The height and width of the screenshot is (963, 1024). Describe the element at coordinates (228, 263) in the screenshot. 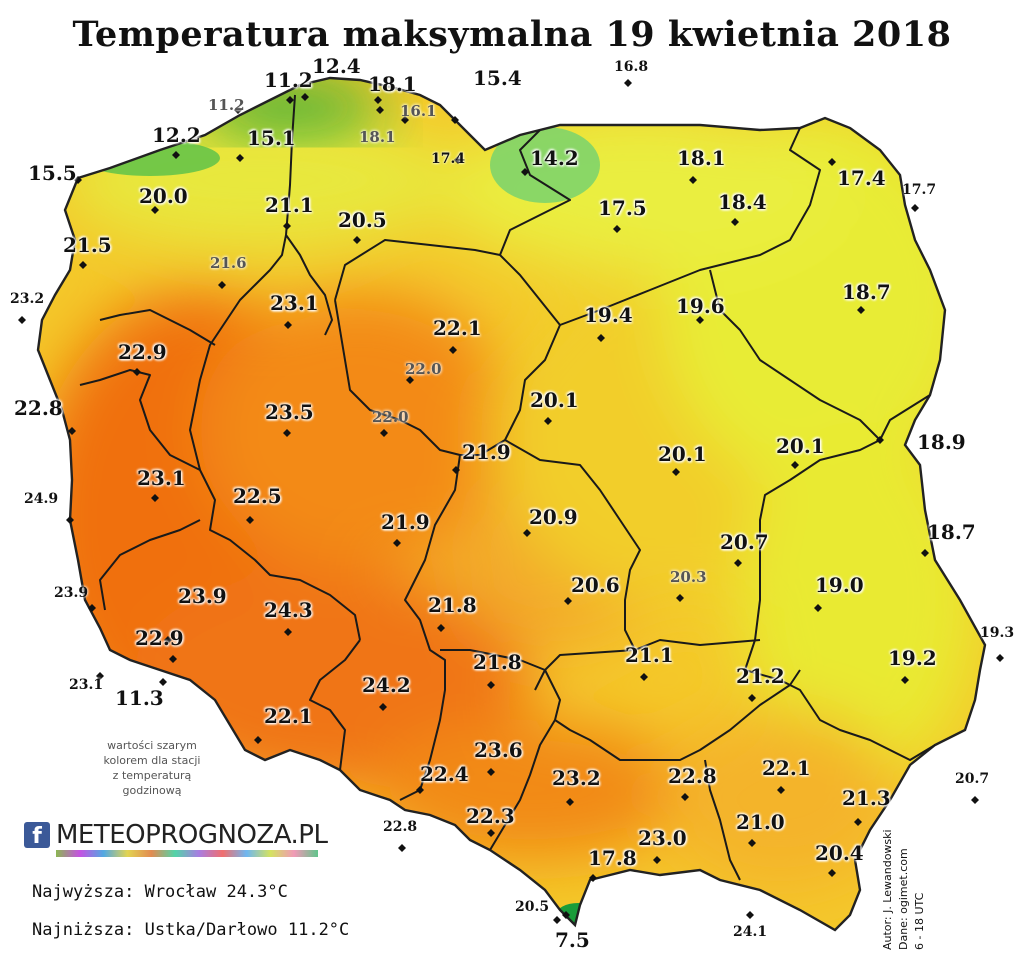

I see `station-label-22: 21.6` at that location.